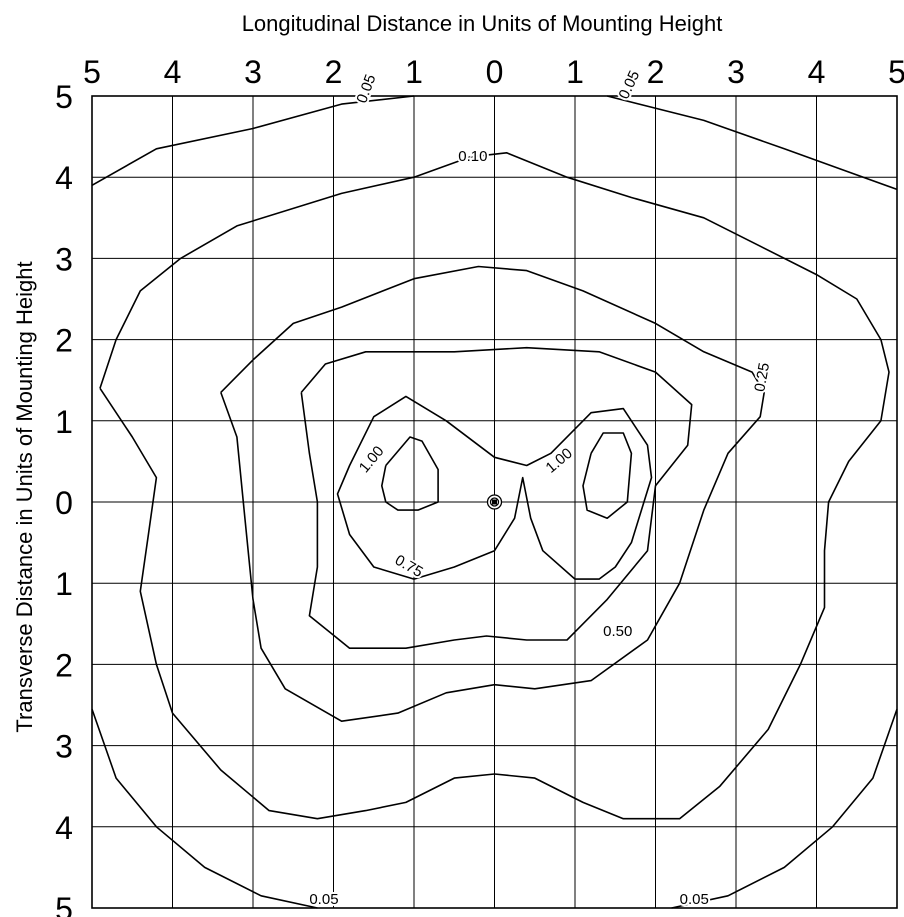  I want to click on x-tick-labels: 5 4 3 2 1 0 1 2 3 4 5, so click(493, 72).